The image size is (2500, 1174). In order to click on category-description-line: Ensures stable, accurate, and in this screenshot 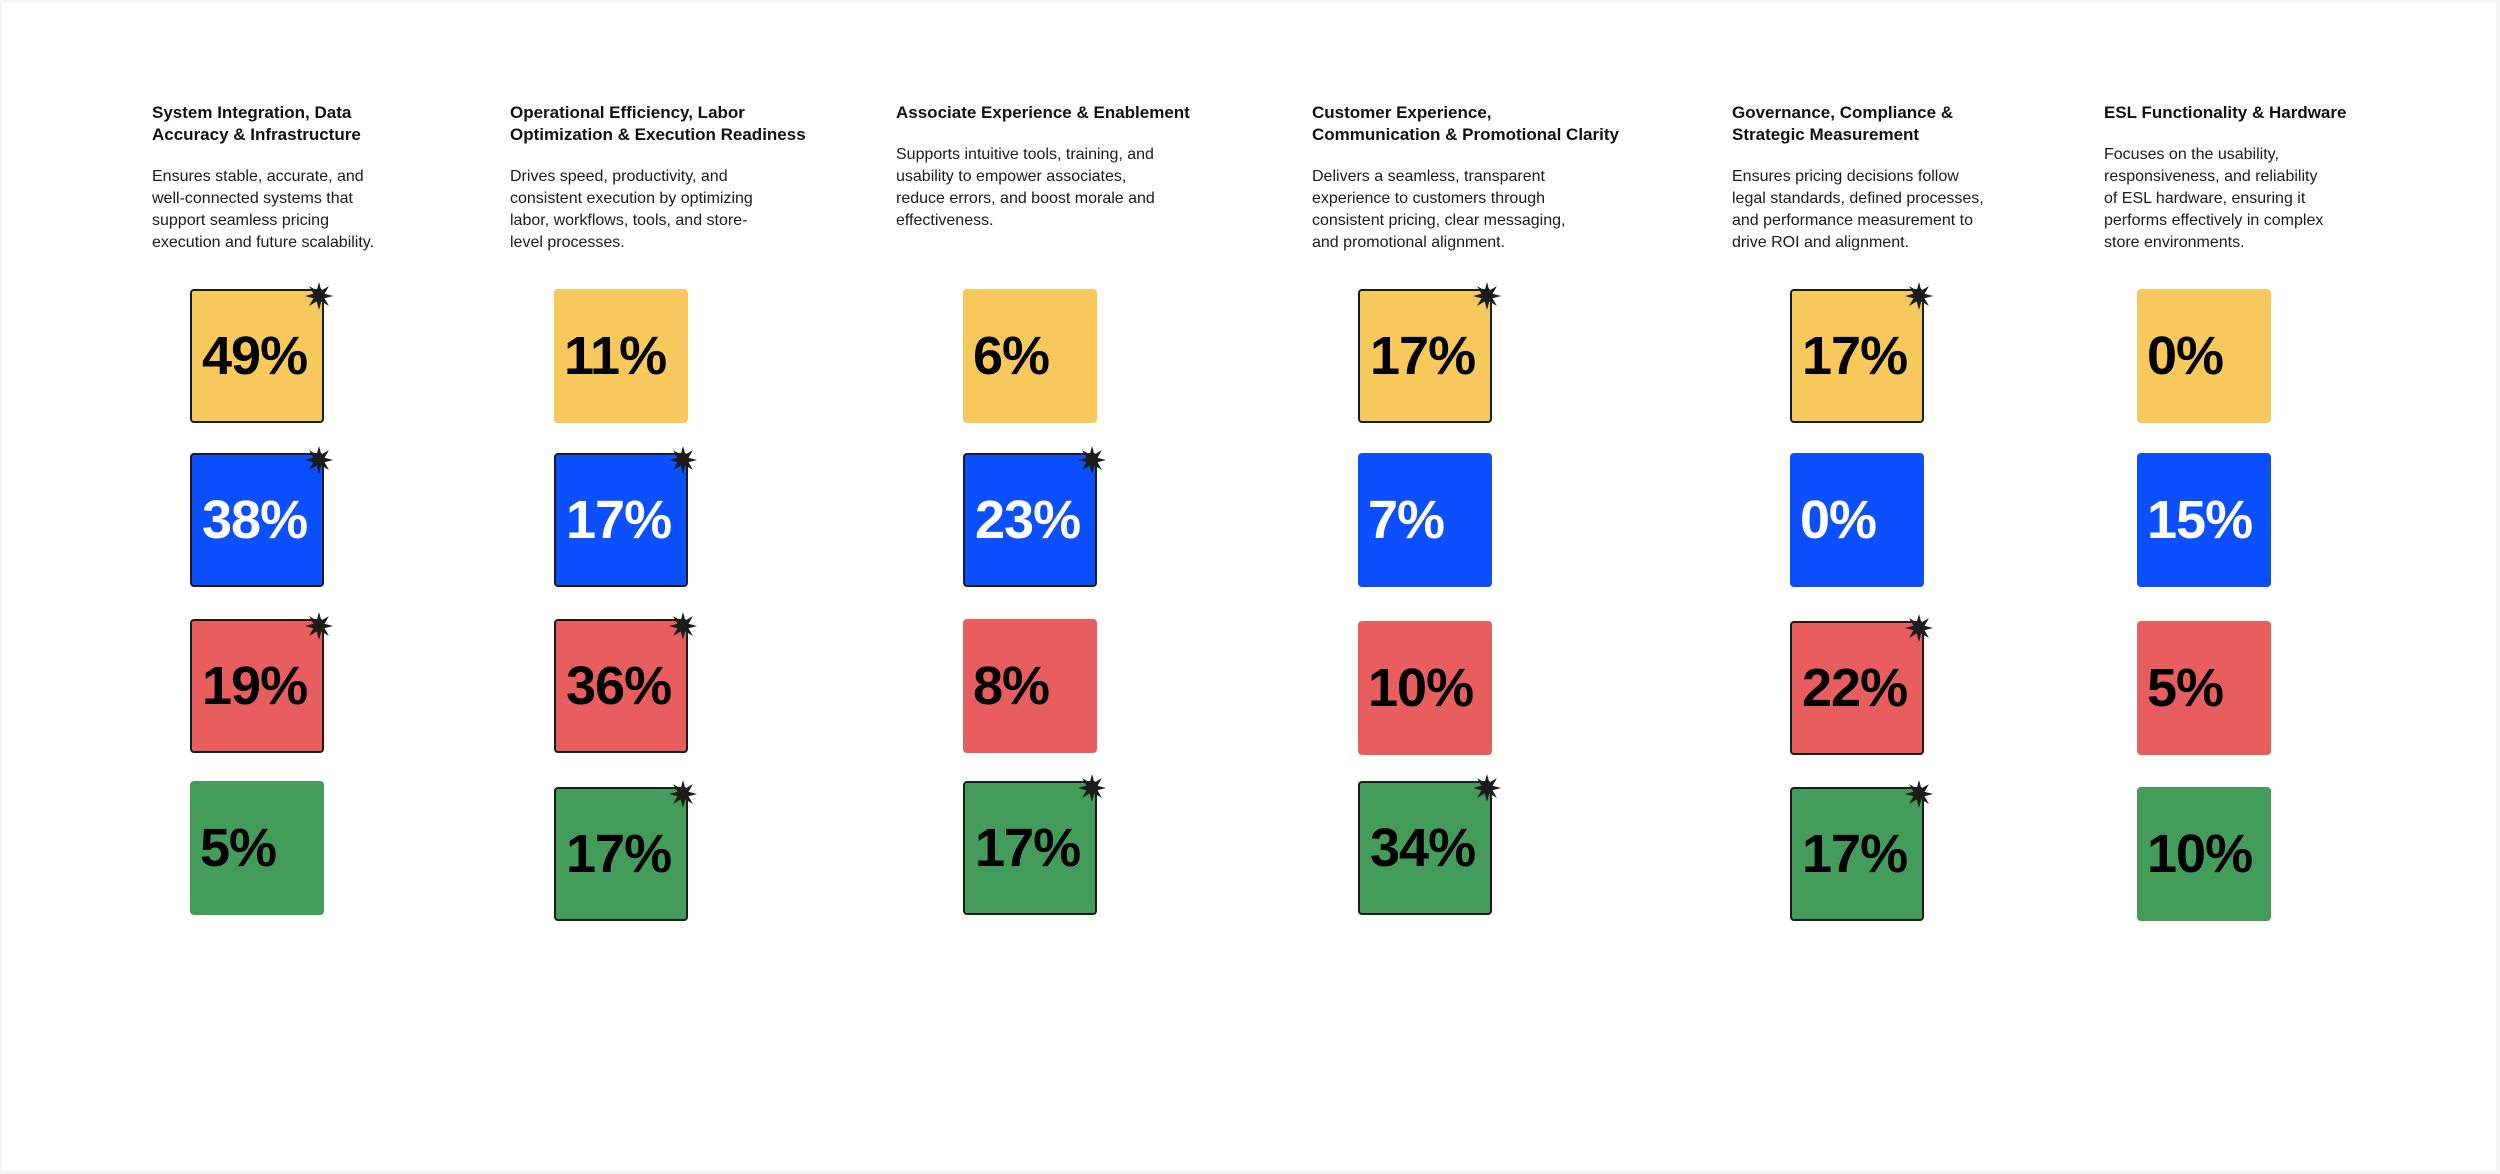, I will do `click(258, 176)`.